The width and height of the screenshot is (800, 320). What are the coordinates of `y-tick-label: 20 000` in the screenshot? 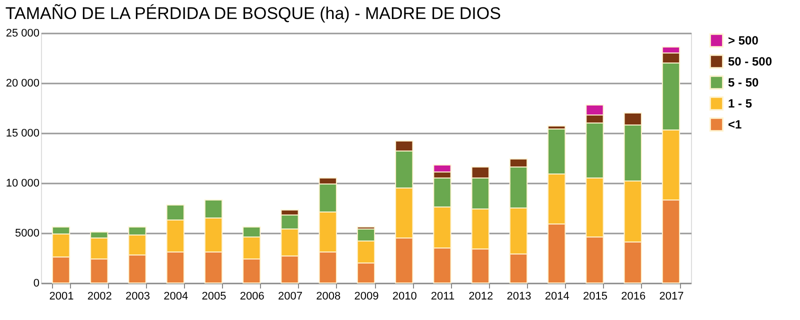 It's located at (23, 84).